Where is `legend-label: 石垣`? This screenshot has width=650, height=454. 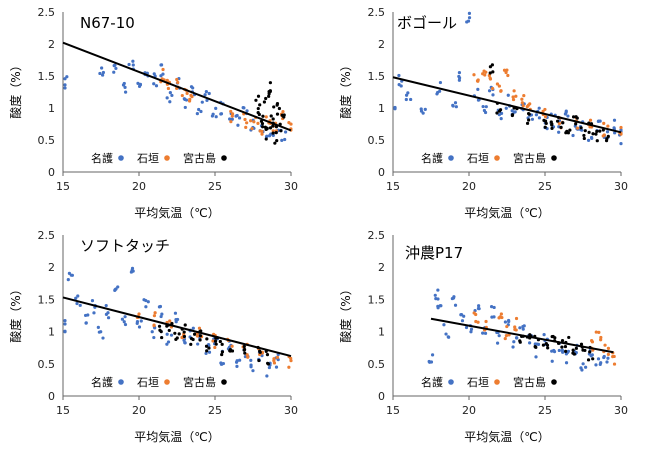 legend-label: 石垣 is located at coordinates (148, 382).